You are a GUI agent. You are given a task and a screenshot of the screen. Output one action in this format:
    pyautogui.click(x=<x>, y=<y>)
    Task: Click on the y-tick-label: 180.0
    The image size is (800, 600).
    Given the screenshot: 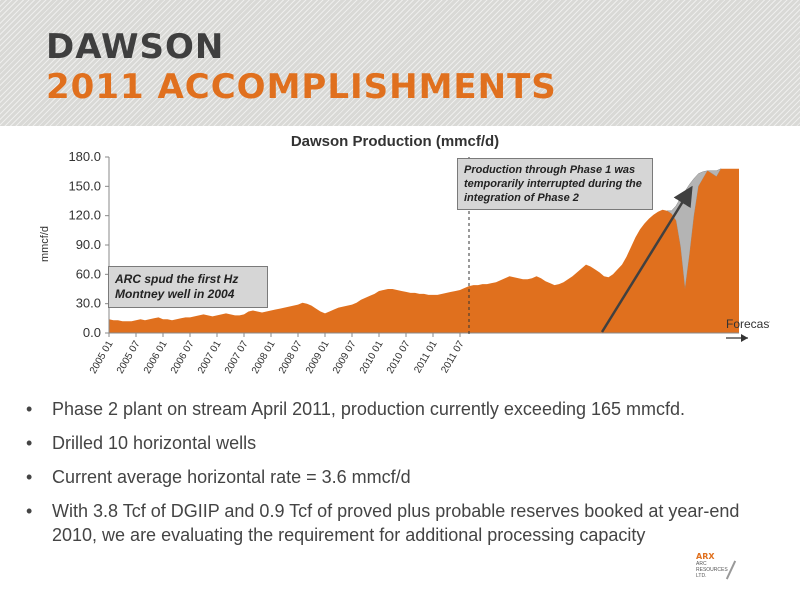 What is the action you would take?
    pyautogui.click(x=84, y=156)
    